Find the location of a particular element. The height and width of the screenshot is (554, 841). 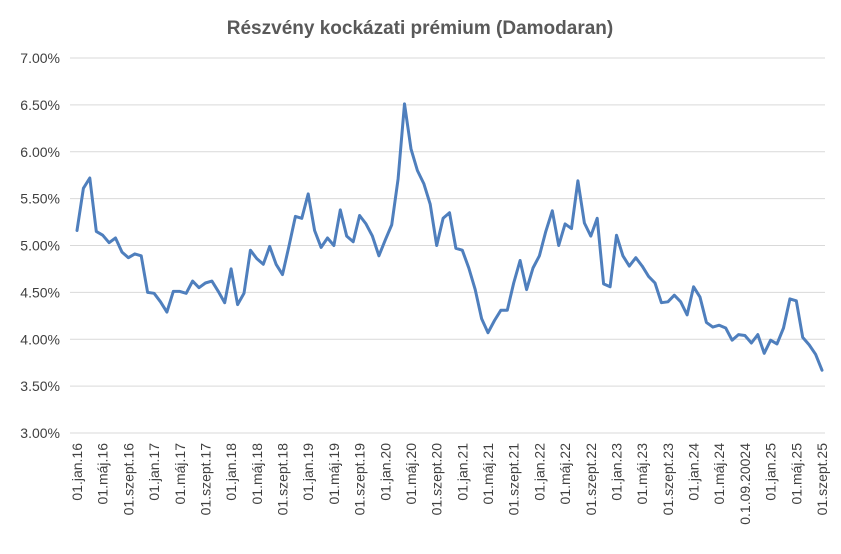

x-tick-label: 01.jan.20 is located at coordinates (385, 472).